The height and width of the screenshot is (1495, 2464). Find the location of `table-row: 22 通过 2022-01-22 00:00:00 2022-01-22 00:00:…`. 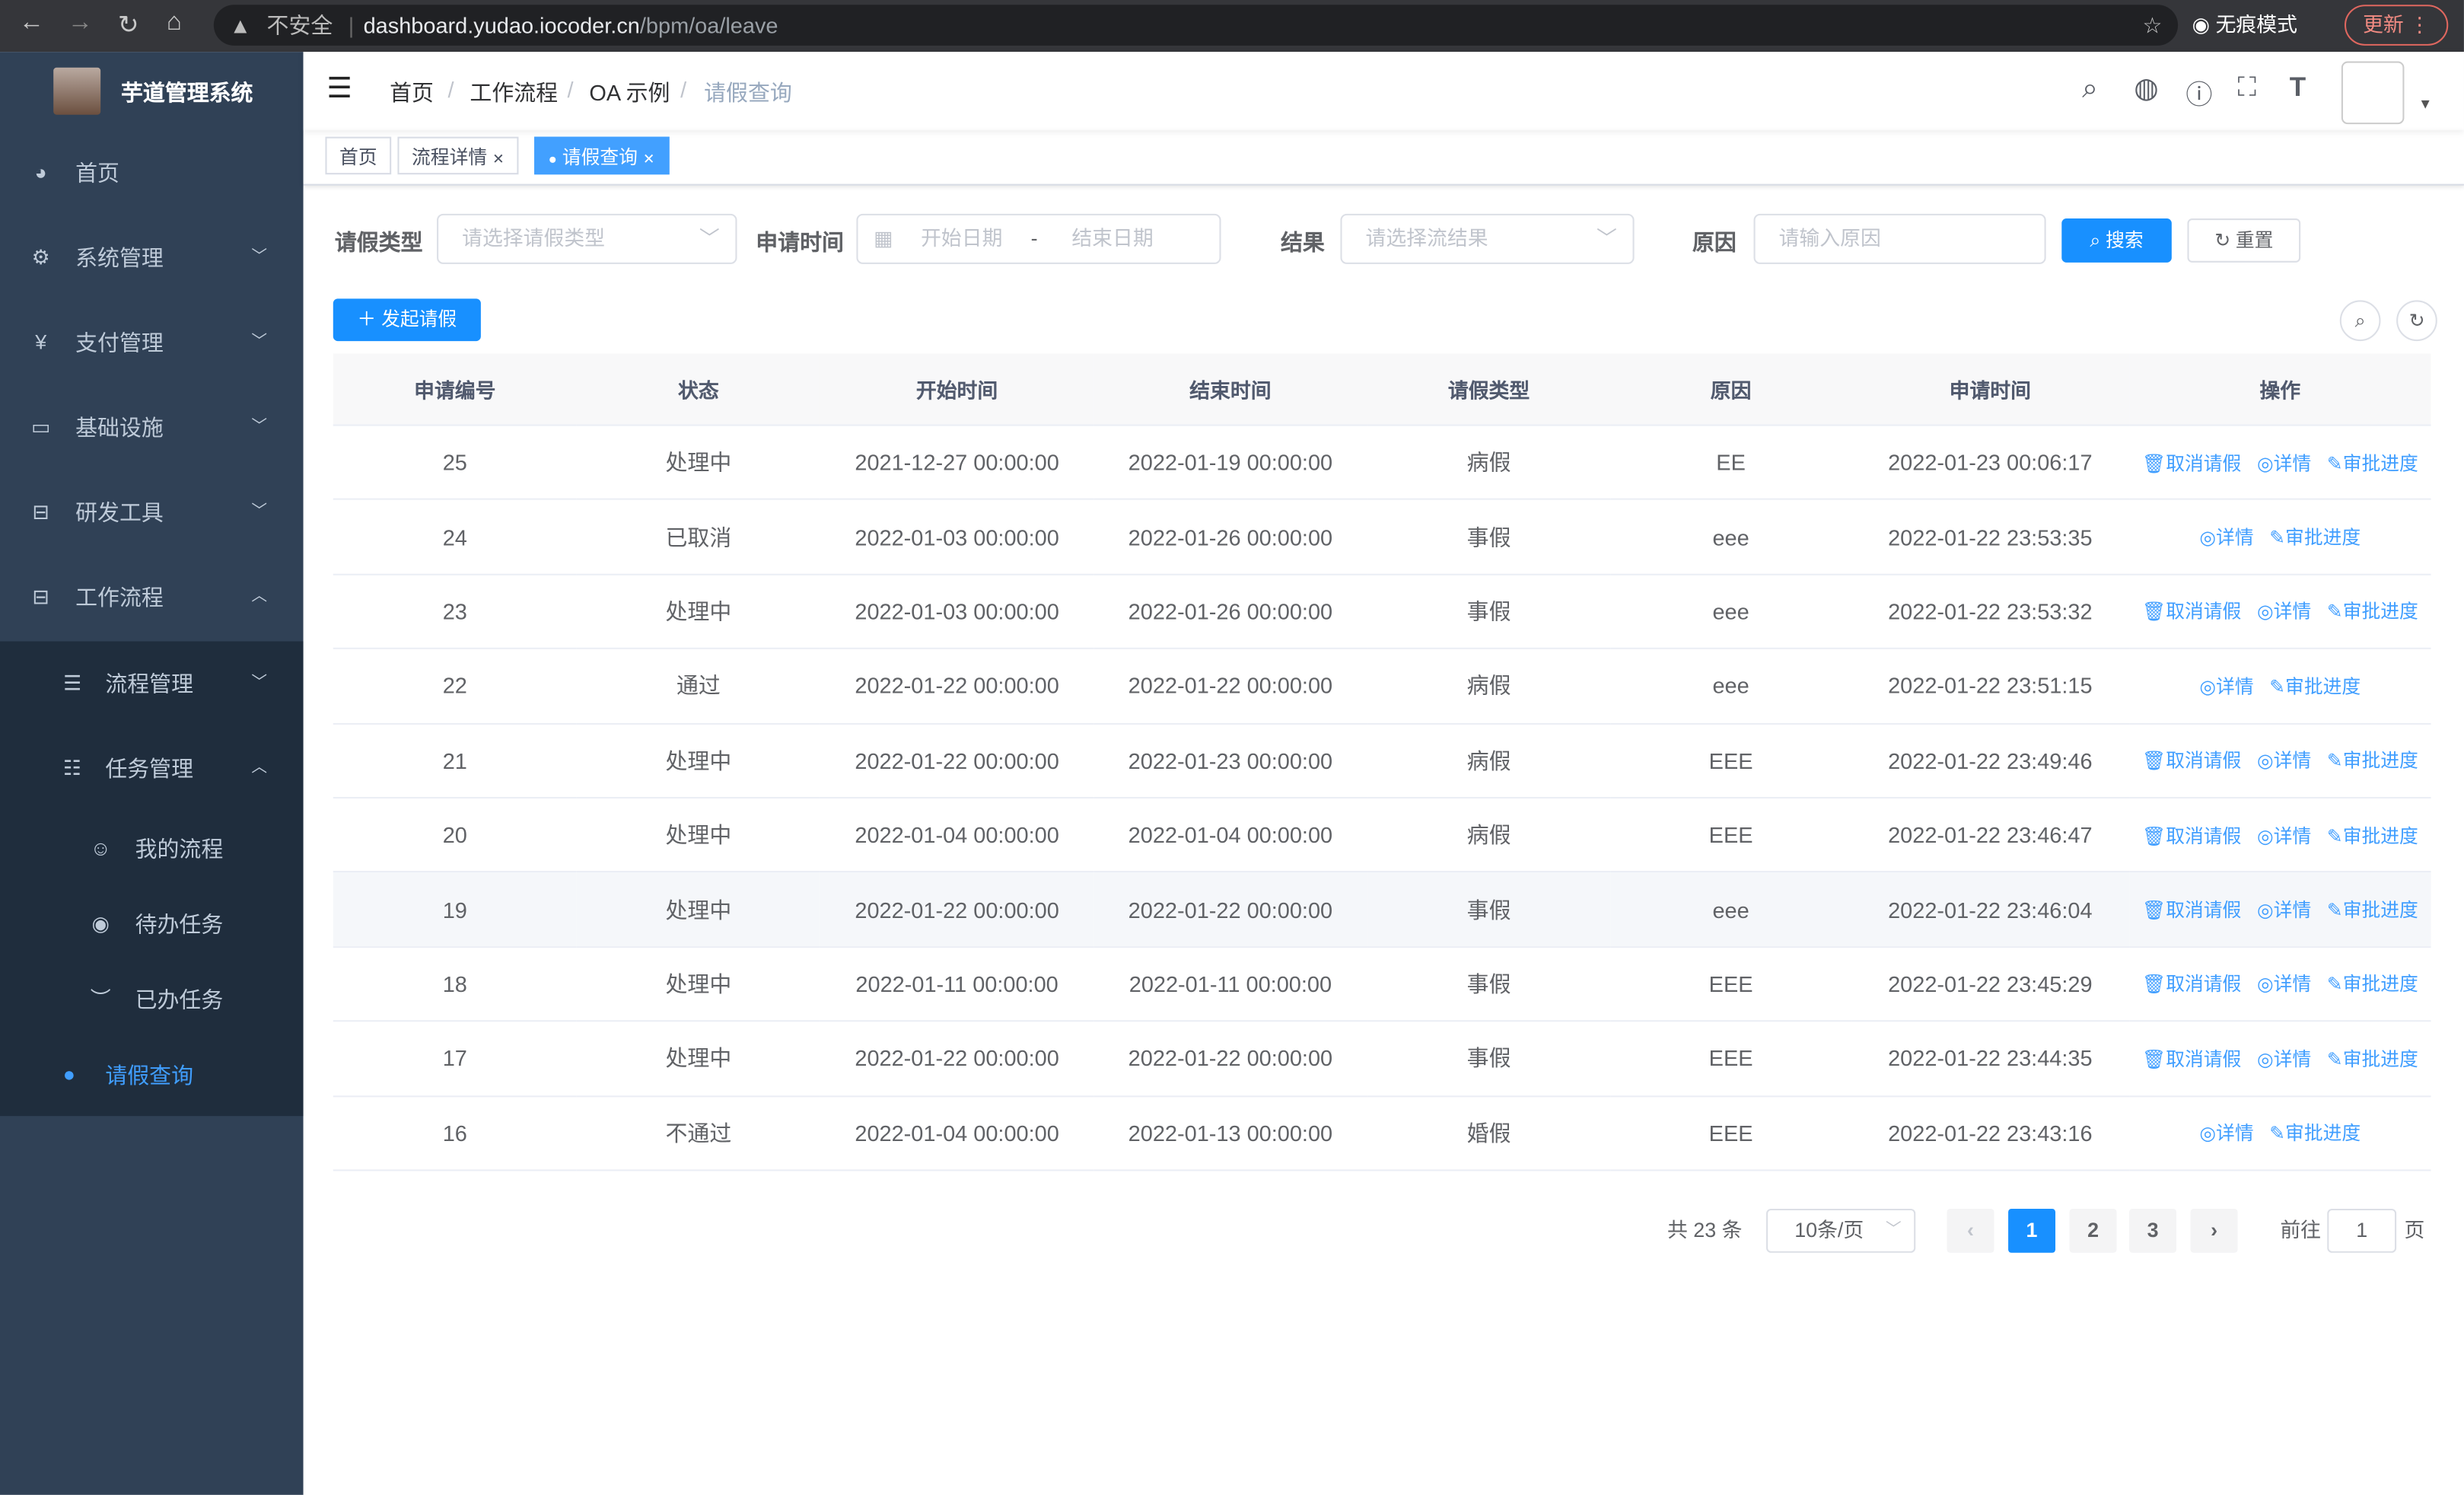

table-row: 22 通过 2022-01-22 00:00:00 2022-01-22 00:00:… is located at coordinates (1382, 687).